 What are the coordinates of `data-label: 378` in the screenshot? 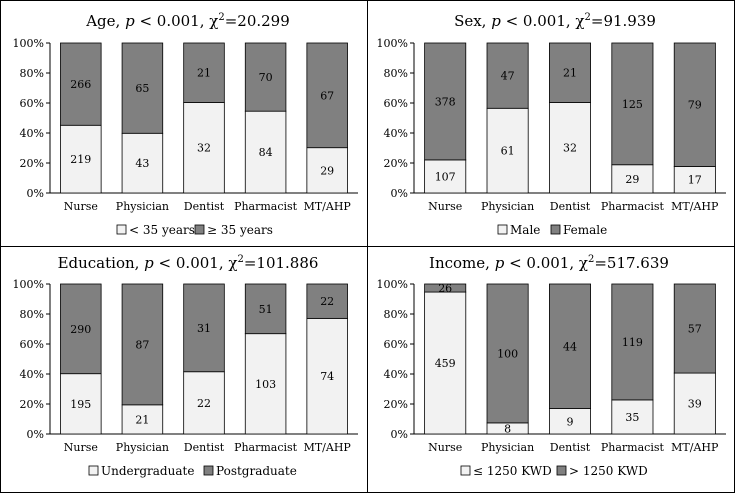 It's located at (445, 101).